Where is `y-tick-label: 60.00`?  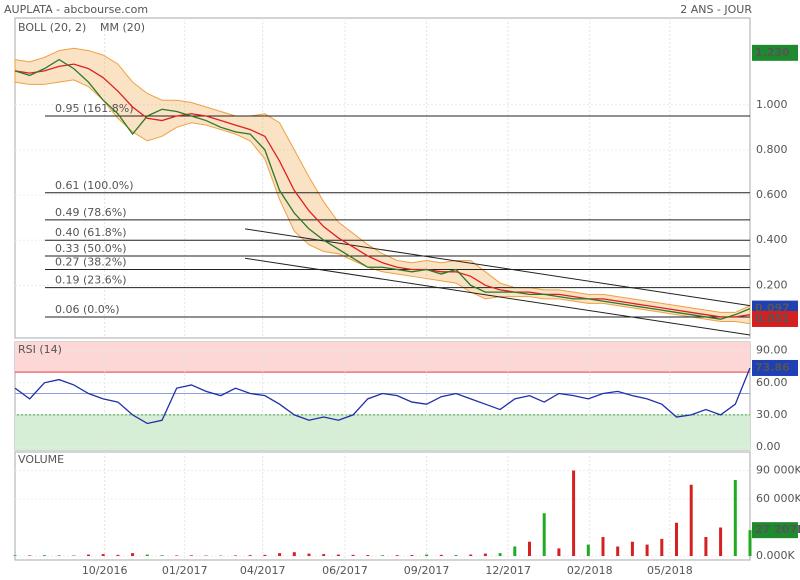
y-tick-label: 60.00 is located at coordinates (772, 382).